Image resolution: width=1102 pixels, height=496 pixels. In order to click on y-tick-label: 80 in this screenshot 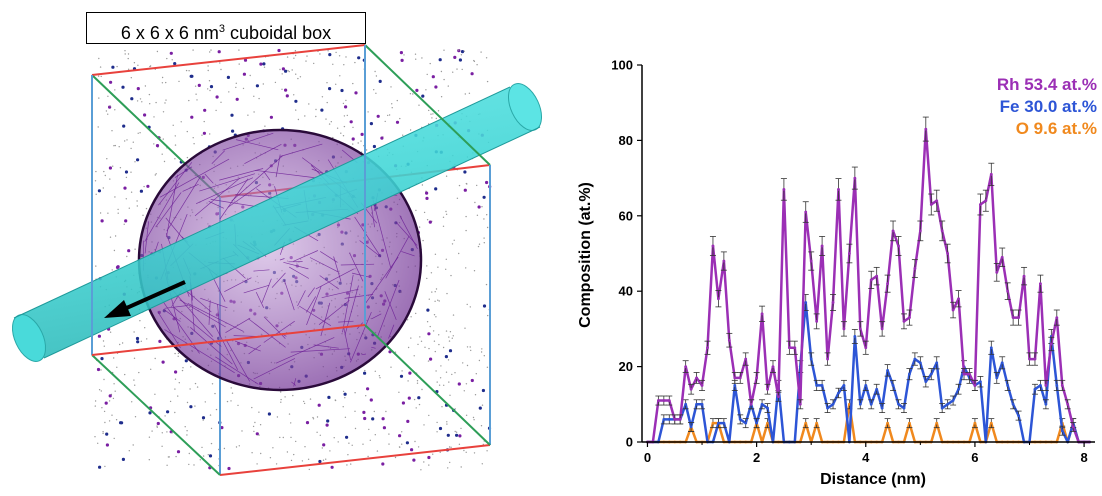, I will do `click(626, 140)`.